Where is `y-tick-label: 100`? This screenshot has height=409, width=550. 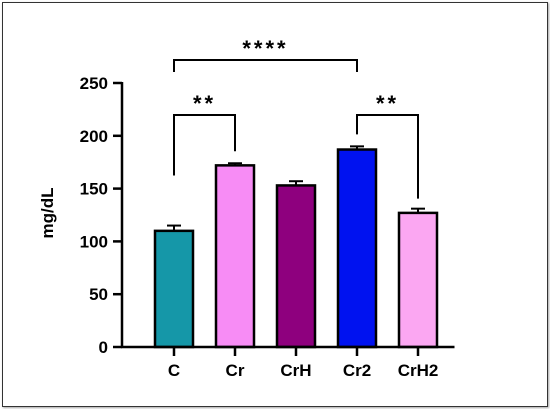
y-tick-label: 100 is located at coordinates (94, 241).